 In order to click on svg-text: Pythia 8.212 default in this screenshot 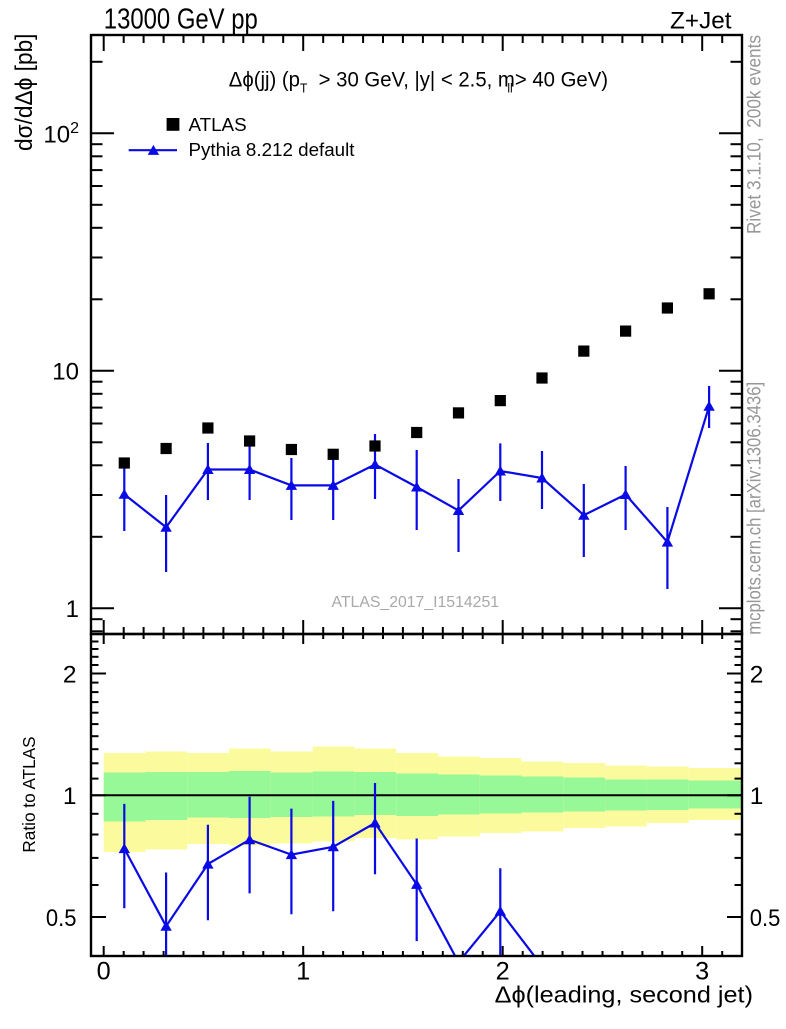, I will do `click(272, 149)`.